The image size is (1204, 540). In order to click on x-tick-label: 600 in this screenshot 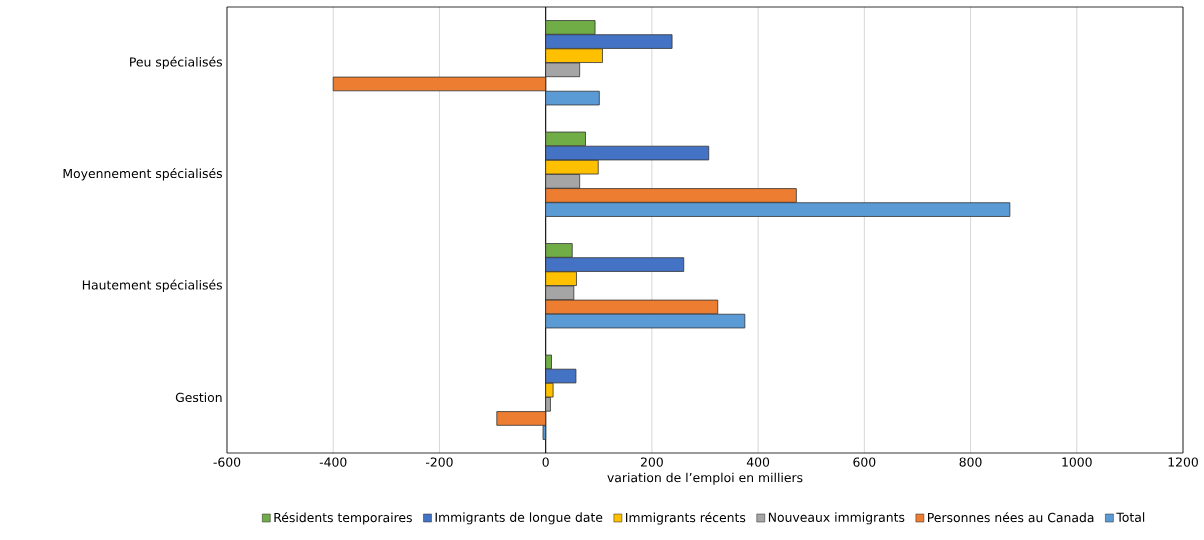, I will do `click(864, 462)`.